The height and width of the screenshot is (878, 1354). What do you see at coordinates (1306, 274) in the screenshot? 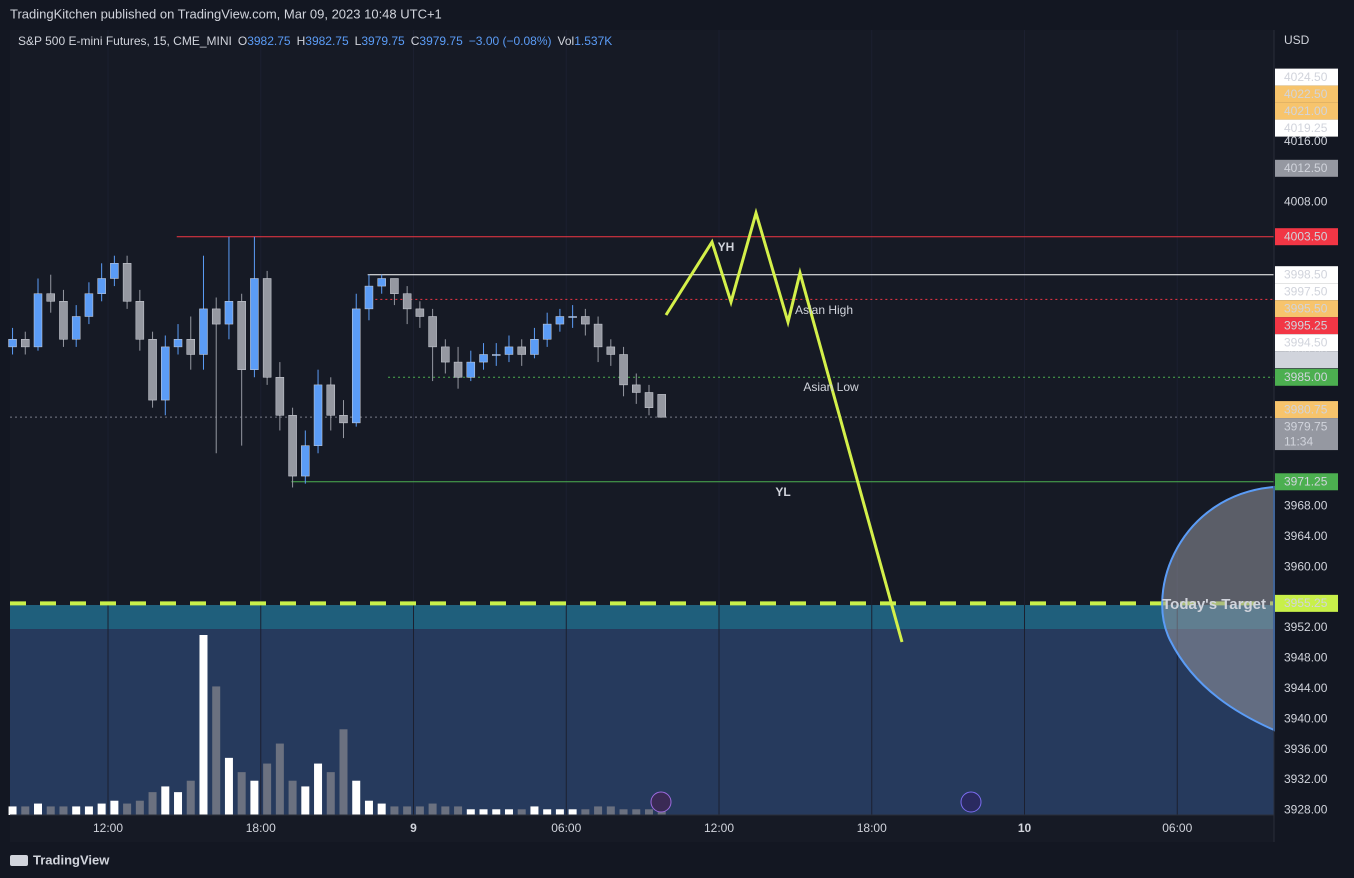
I see `price-tag-label: 3998.50` at bounding box center [1306, 274].